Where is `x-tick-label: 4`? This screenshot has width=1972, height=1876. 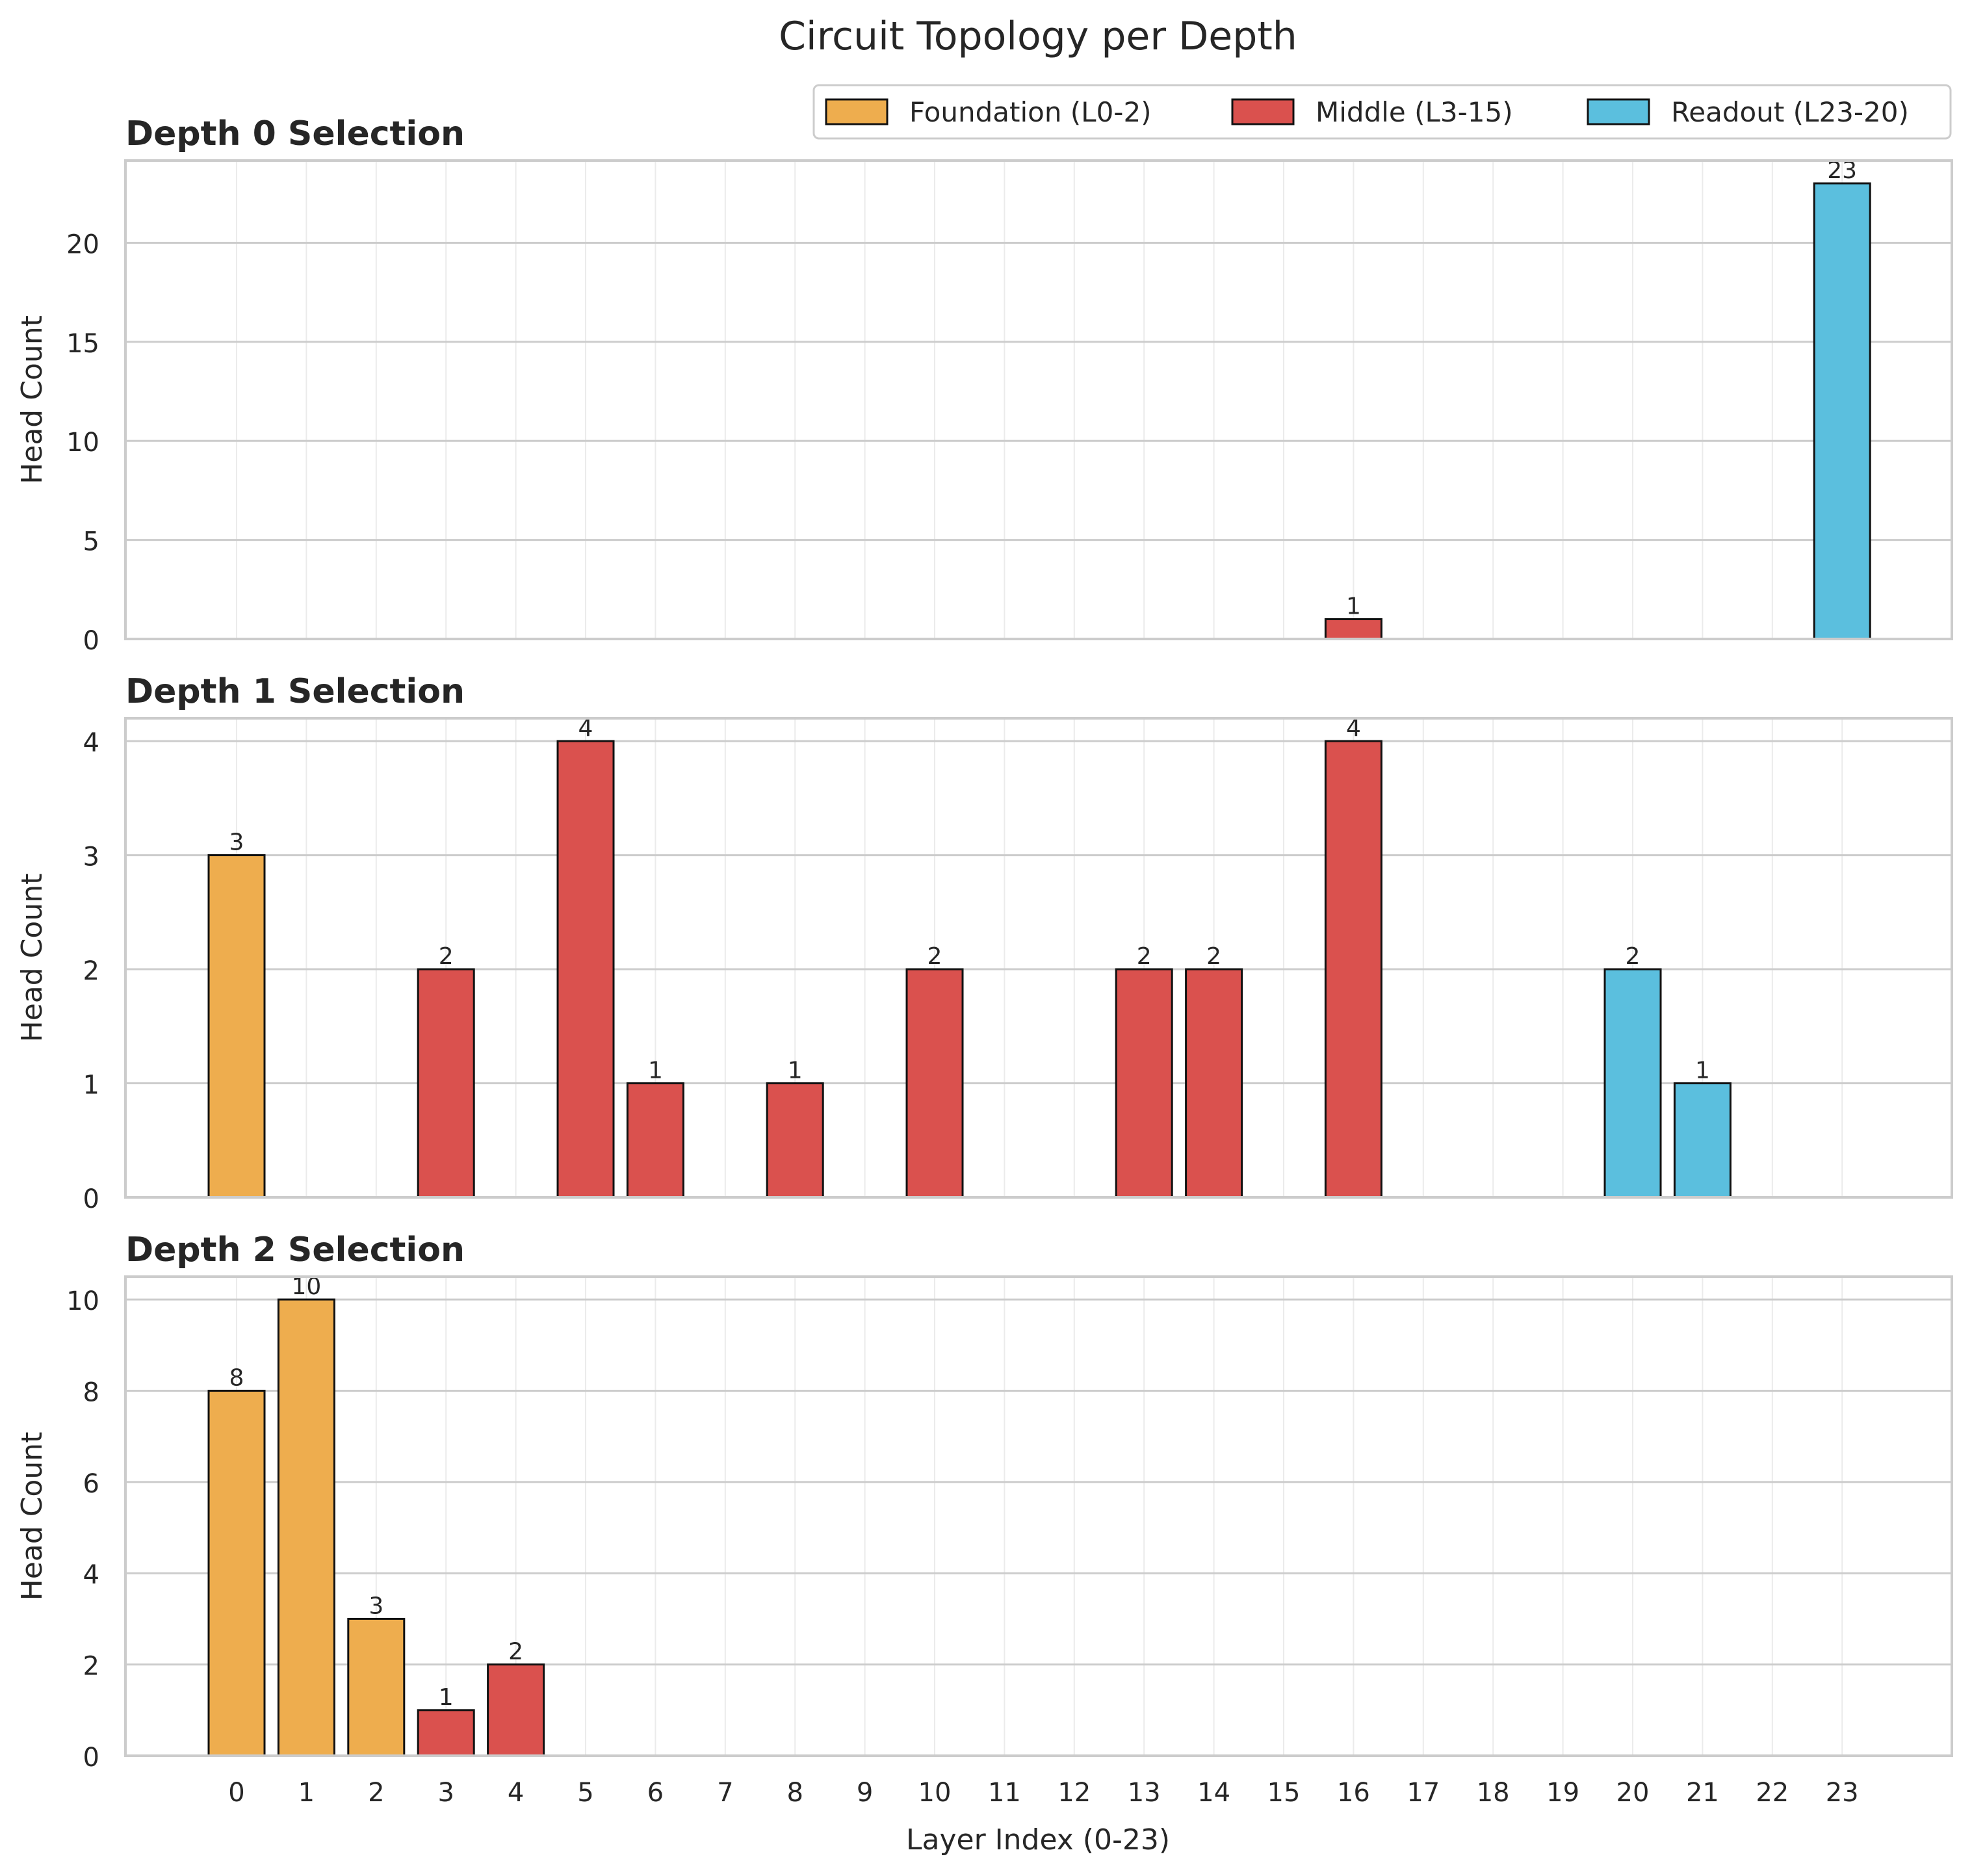 x-tick-label: 4 is located at coordinates (516, 1793).